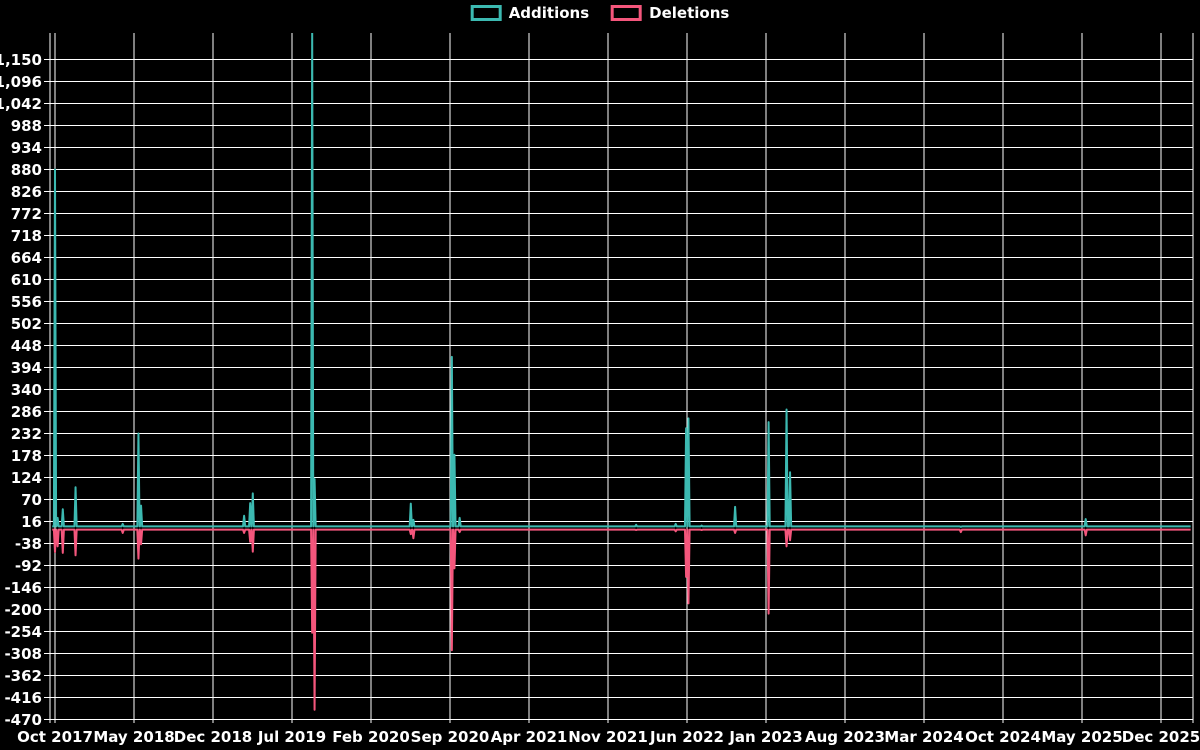 The height and width of the screenshot is (750, 1200). What do you see at coordinates (26, 214) in the screenshot?
I see `y-axis-tick-label: 772` at bounding box center [26, 214].